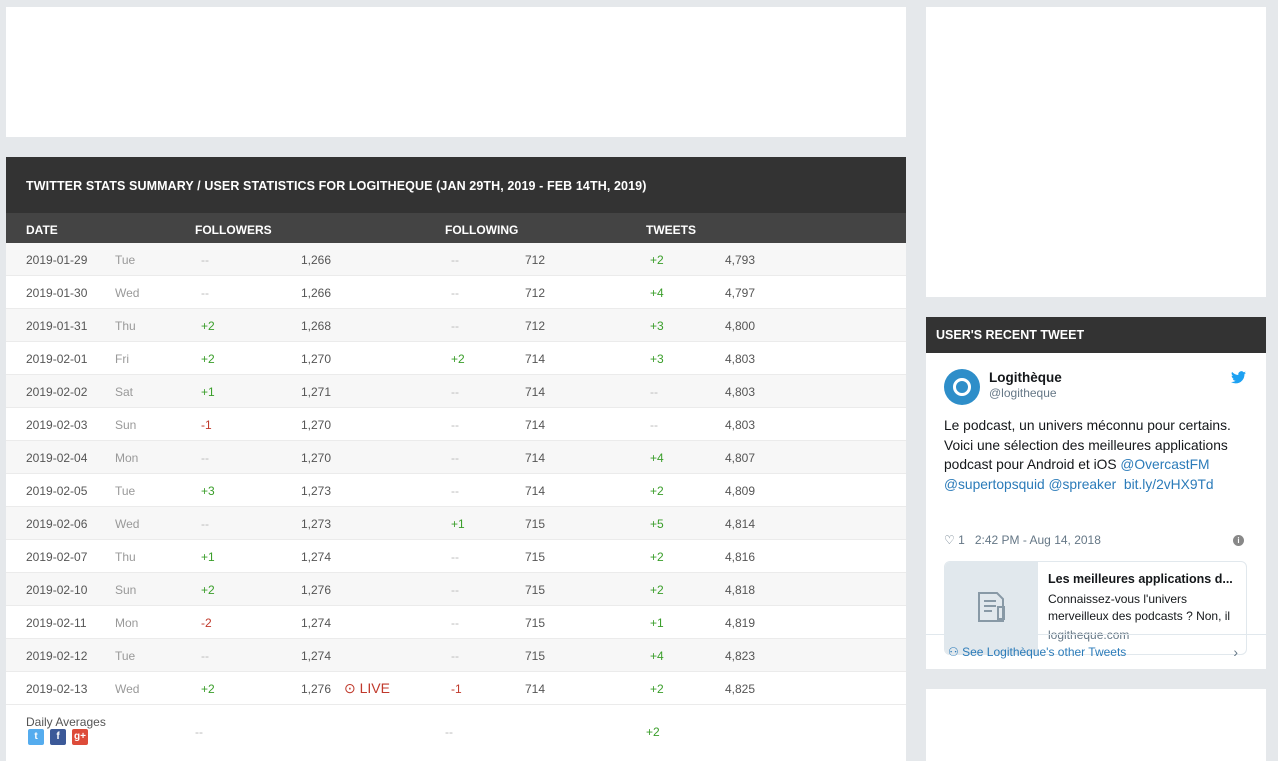 Image resolution: width=1278 pixels, height=761 pixels. I want to click on row-date: 2019-02-10, so click(57, 590).